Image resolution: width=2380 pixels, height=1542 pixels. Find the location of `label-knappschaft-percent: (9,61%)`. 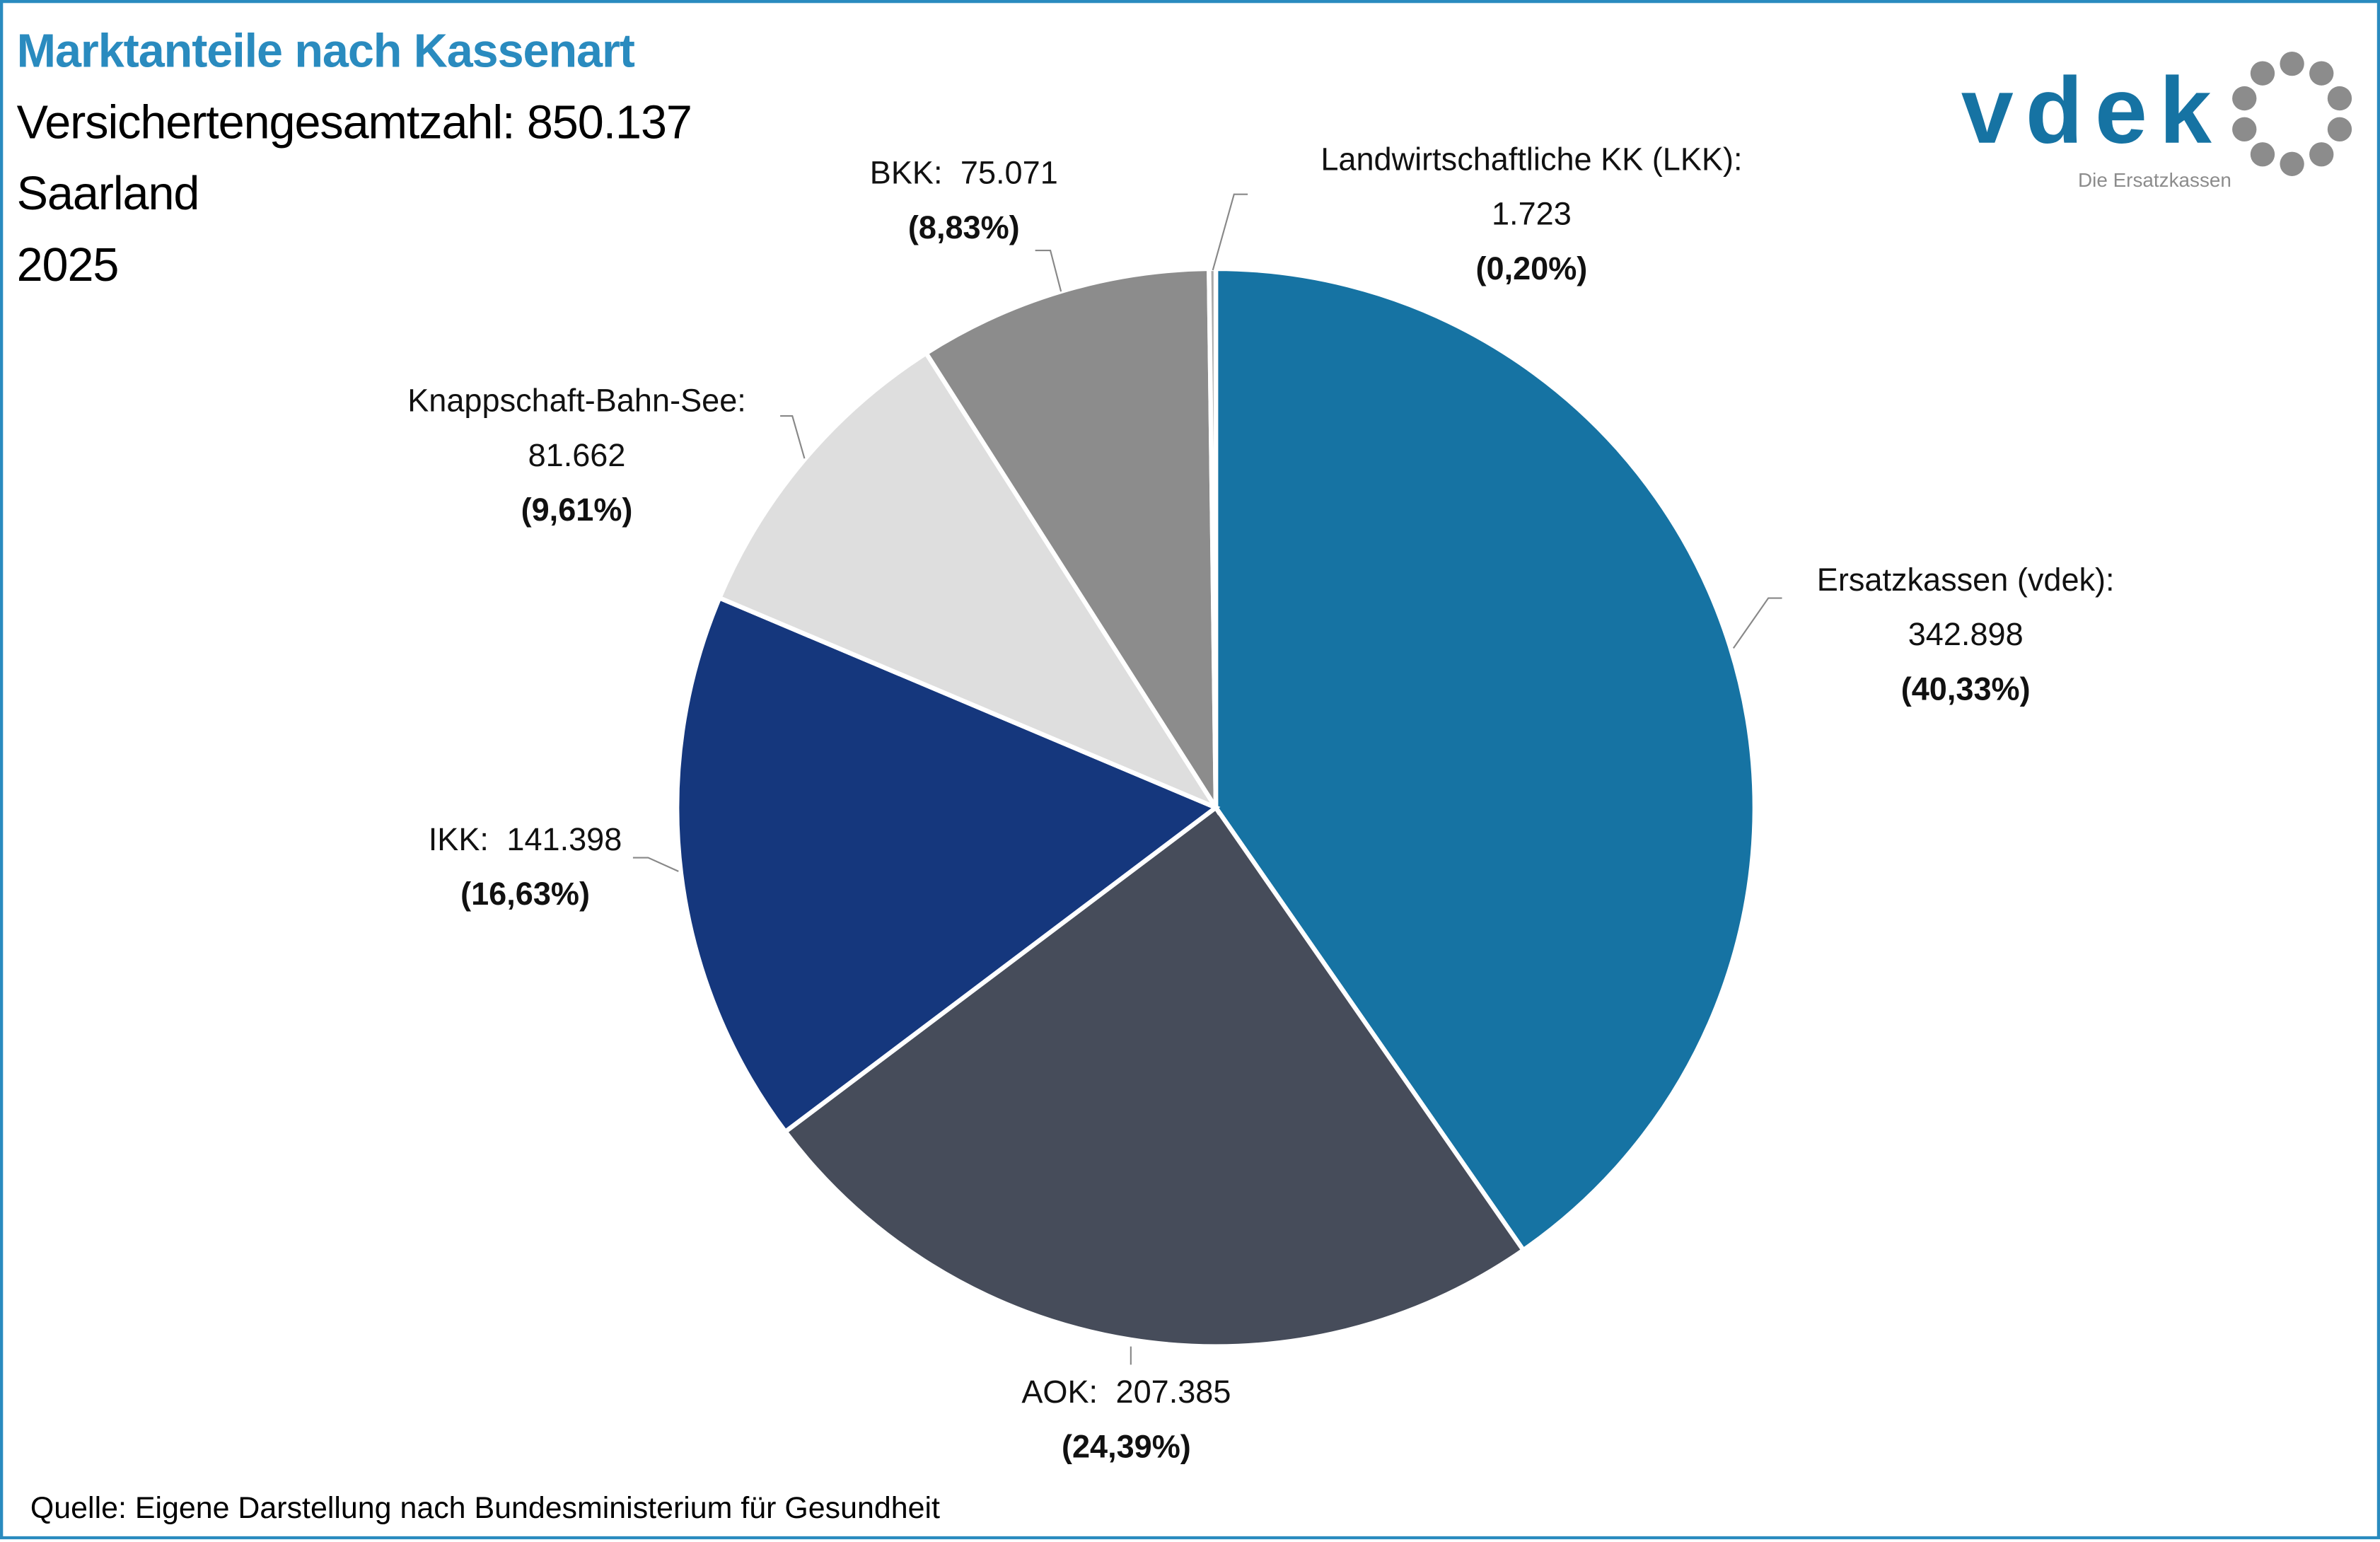

label-knappschaft-percent: (9,61%) is located at coordinates (577, 510).